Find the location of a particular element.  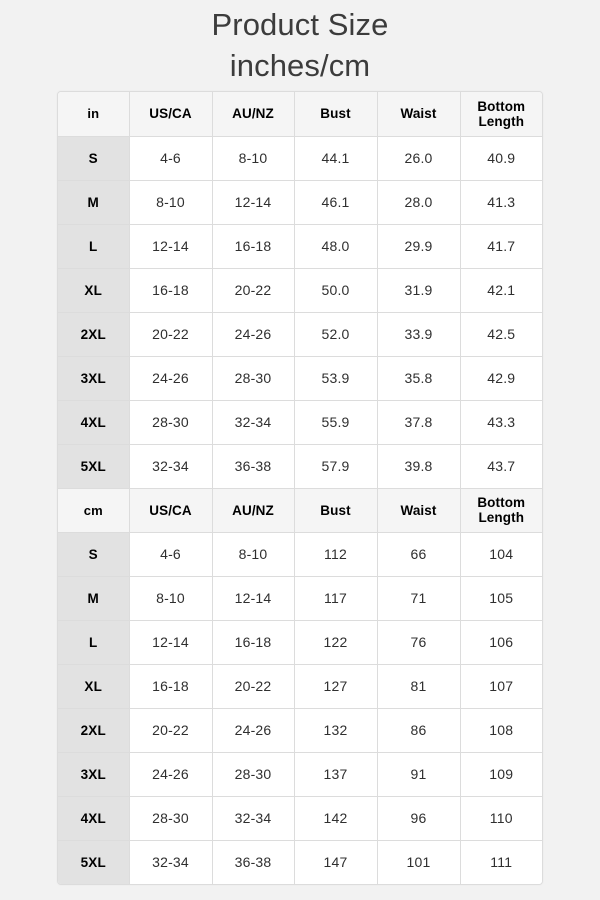

measurement-cell: 137 is located at coordinates (335, 774).